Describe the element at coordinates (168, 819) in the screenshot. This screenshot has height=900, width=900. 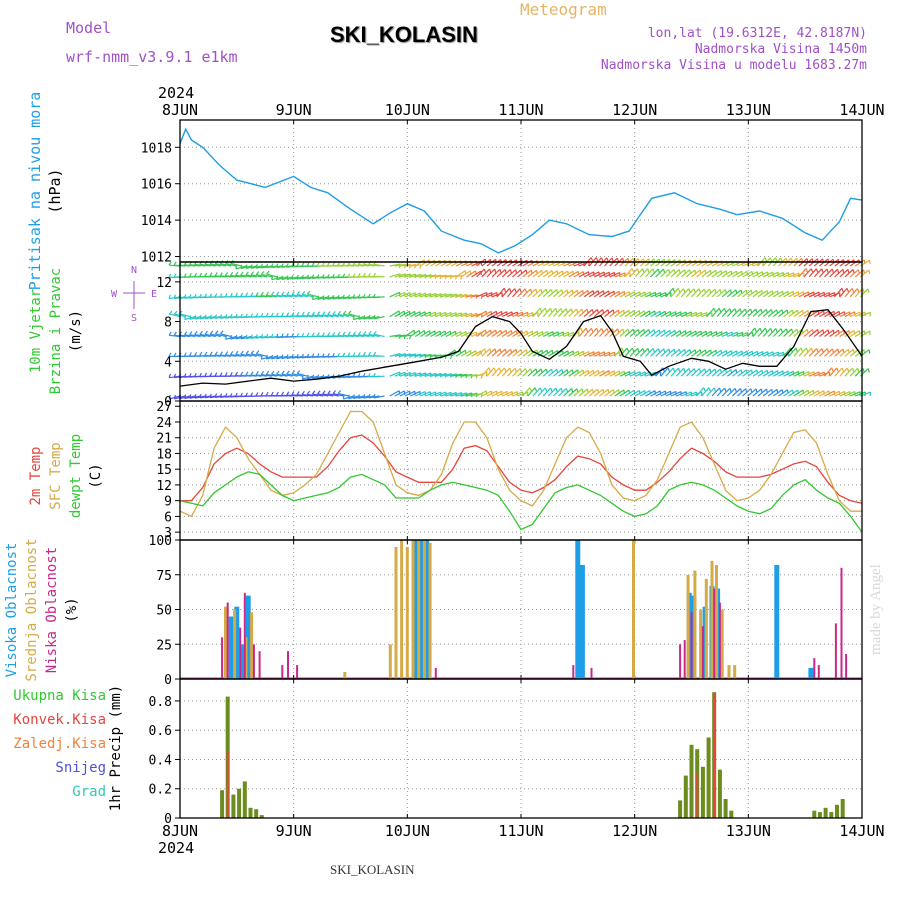
I see `y-tick-label: 0` at that location.